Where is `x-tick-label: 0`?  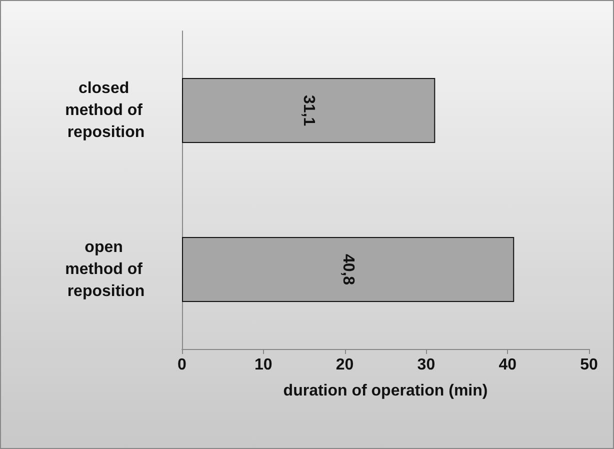
x-tick-label: 0 is located at coordinates (182, 365).